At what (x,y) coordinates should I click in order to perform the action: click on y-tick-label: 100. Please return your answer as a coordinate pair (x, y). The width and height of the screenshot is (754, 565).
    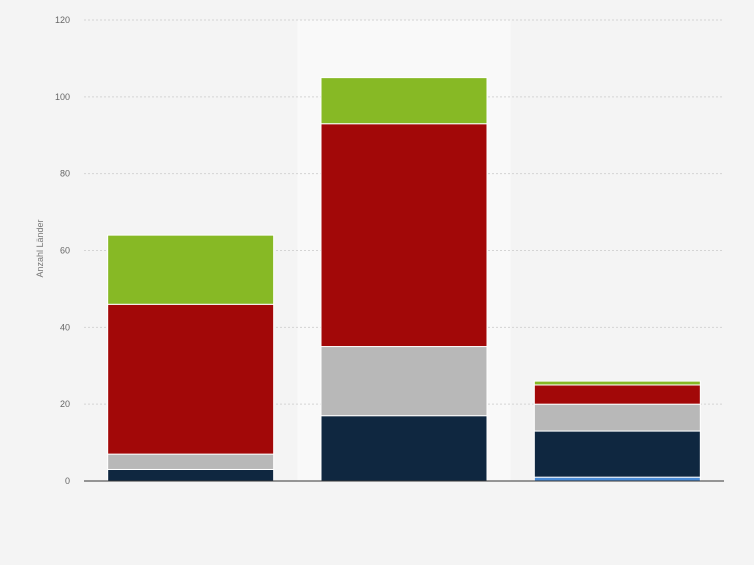
    Looking at the image, I should click on (62, 97).